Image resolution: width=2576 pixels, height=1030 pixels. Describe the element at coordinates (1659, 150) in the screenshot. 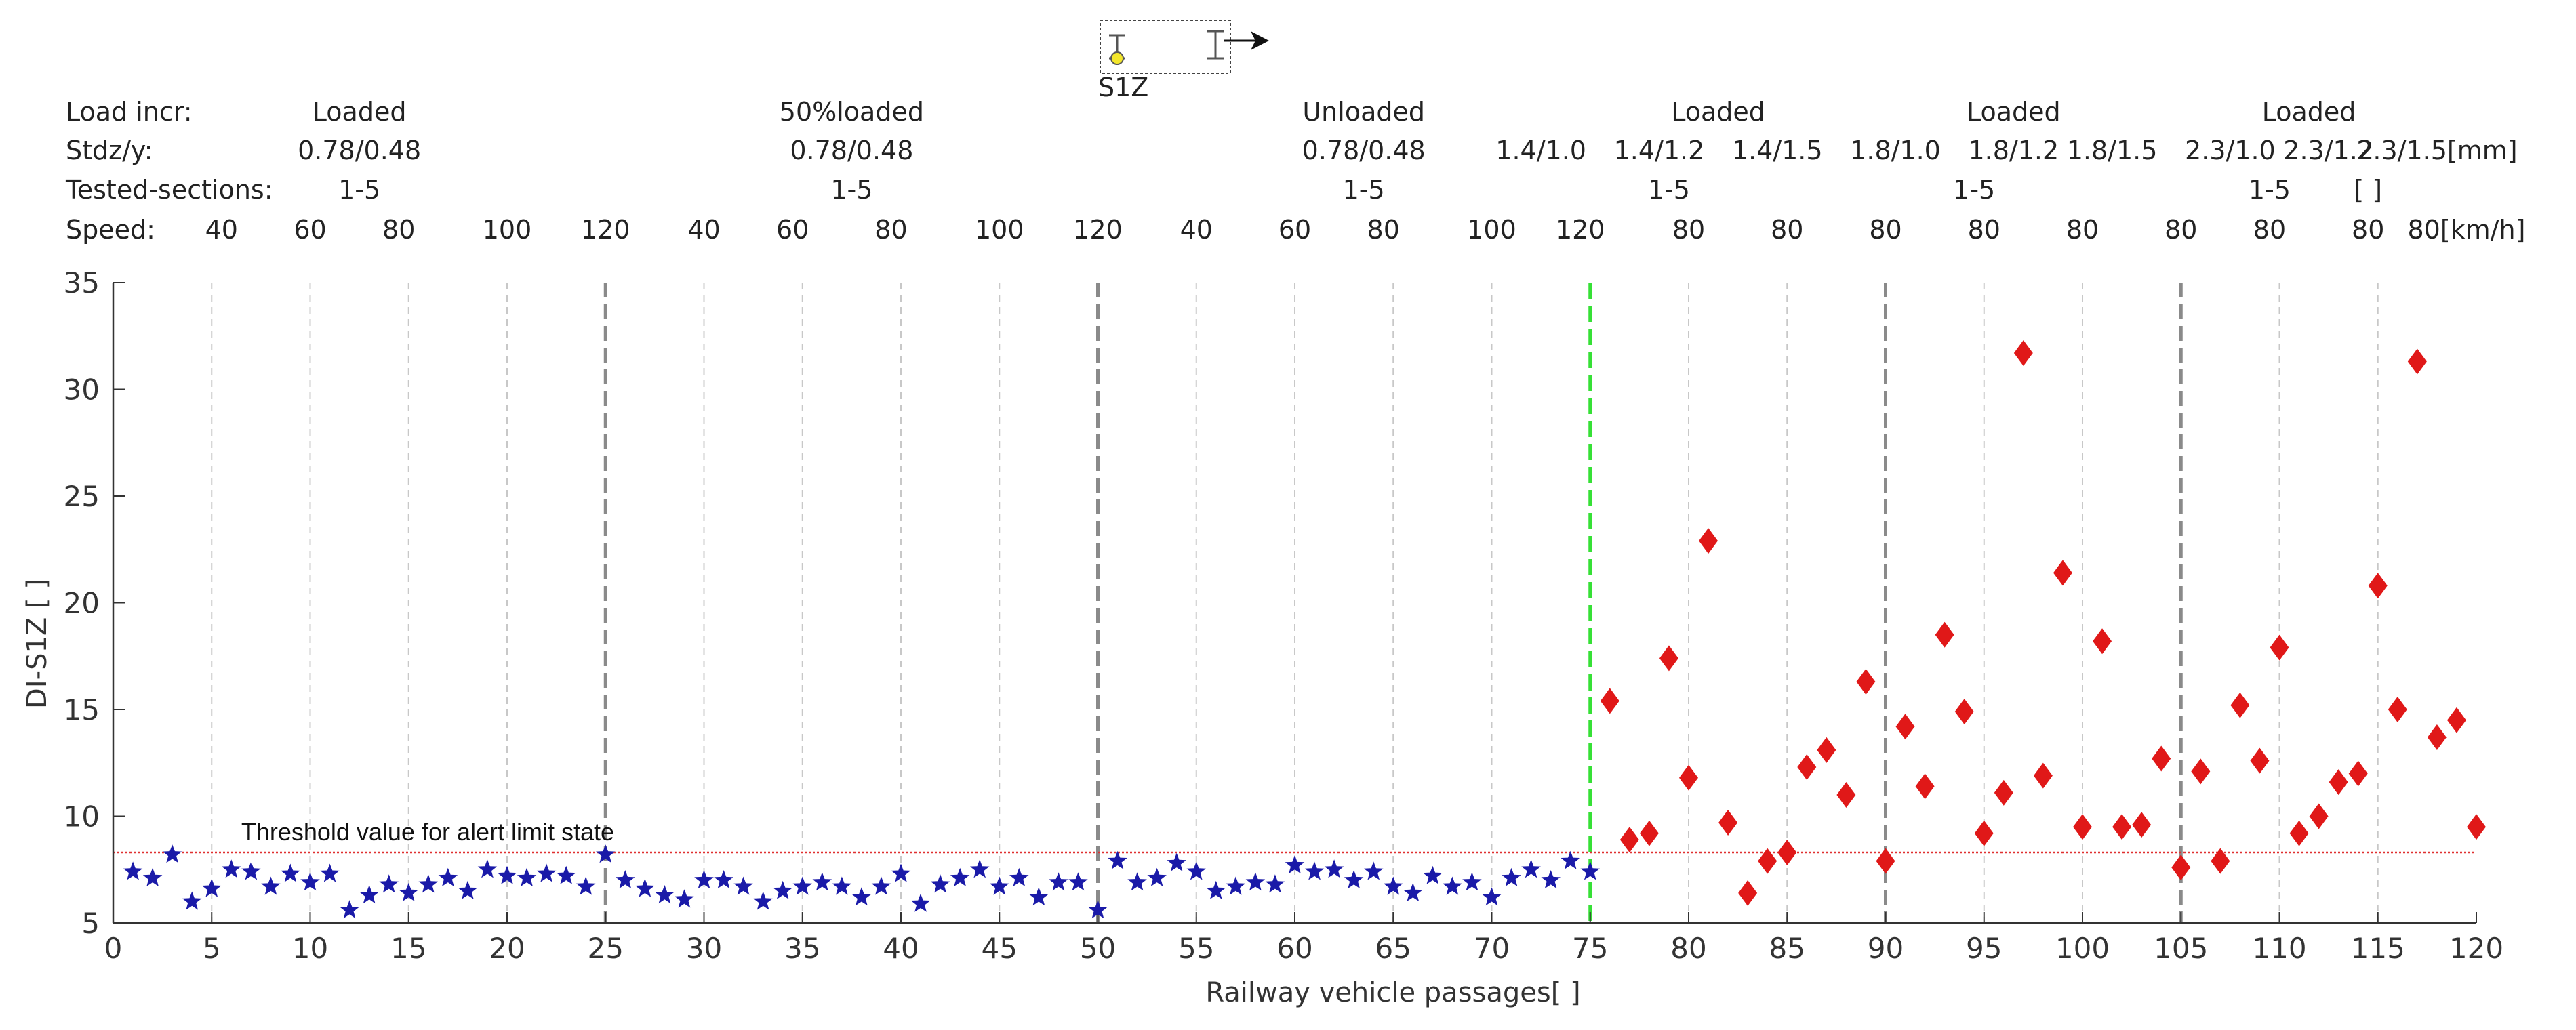

I see `header-std-label: 1.4/1.2` at that location.